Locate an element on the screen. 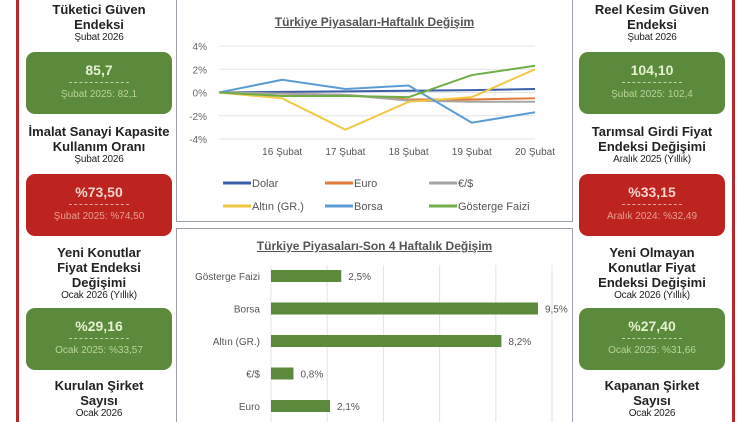  indicator-value: %29,16 is located at coordinates (99, 326).